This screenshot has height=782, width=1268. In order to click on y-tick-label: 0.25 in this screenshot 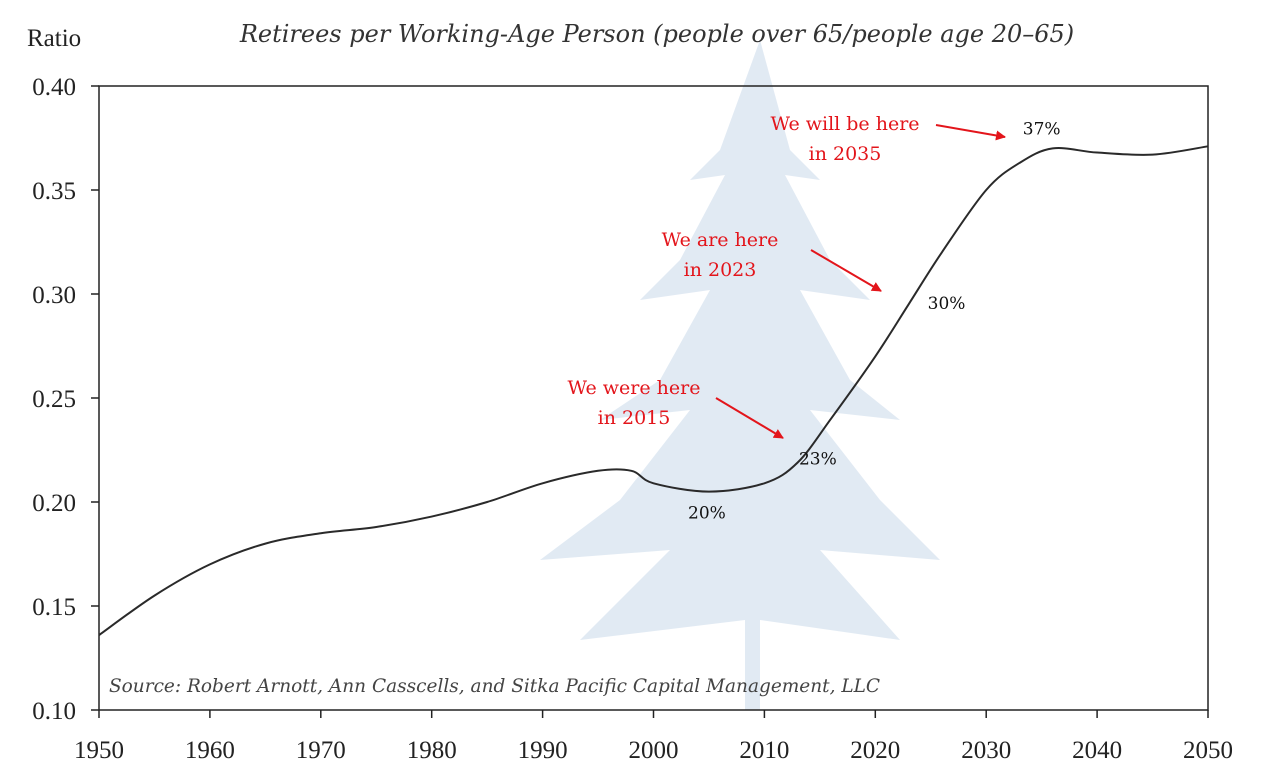, I will do `click(54, 399)`.